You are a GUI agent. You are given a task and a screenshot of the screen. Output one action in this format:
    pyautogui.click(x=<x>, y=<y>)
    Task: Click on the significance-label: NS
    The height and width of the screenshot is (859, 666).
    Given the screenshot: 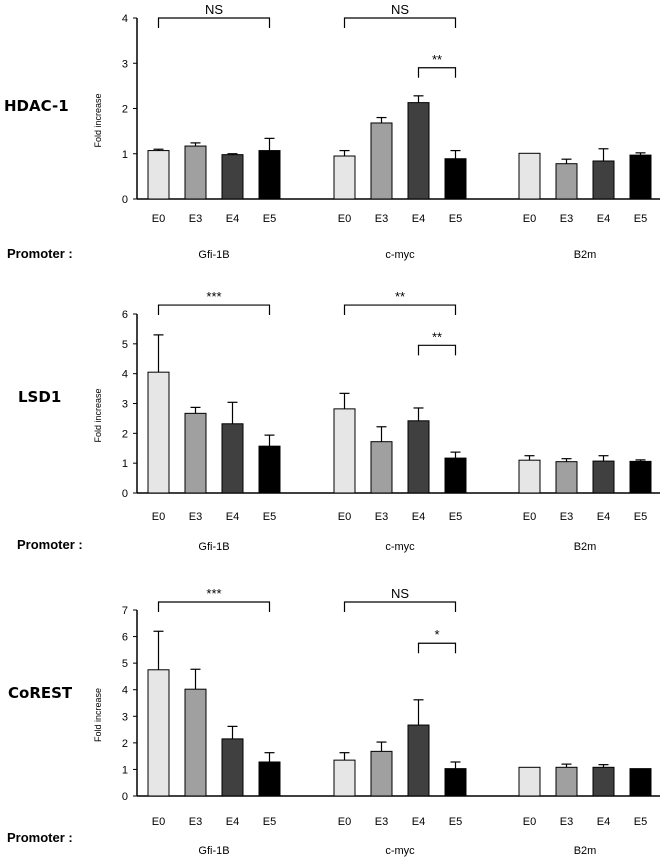 What is the action you would take?
    pyautogui.click(x=400, y=593)
    